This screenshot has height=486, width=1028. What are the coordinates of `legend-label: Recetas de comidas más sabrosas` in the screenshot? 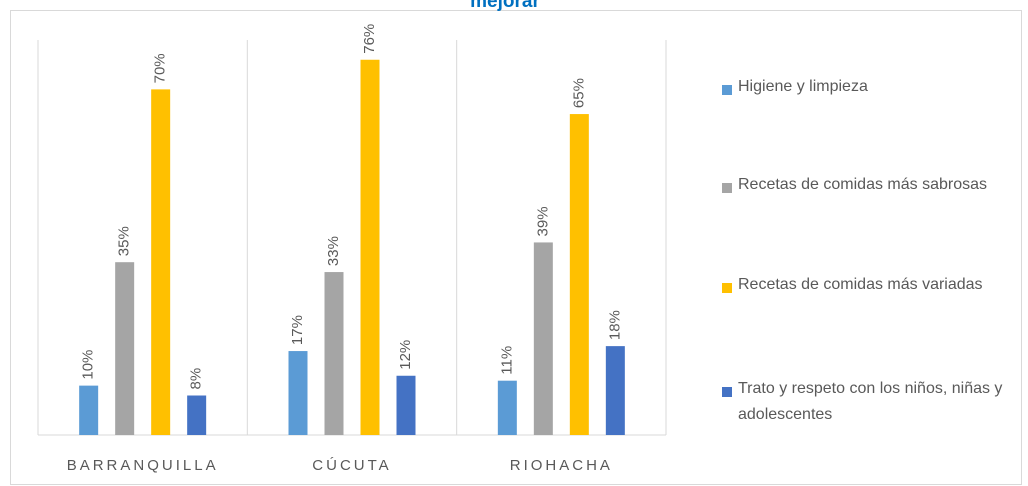 It's located at (862, 184).